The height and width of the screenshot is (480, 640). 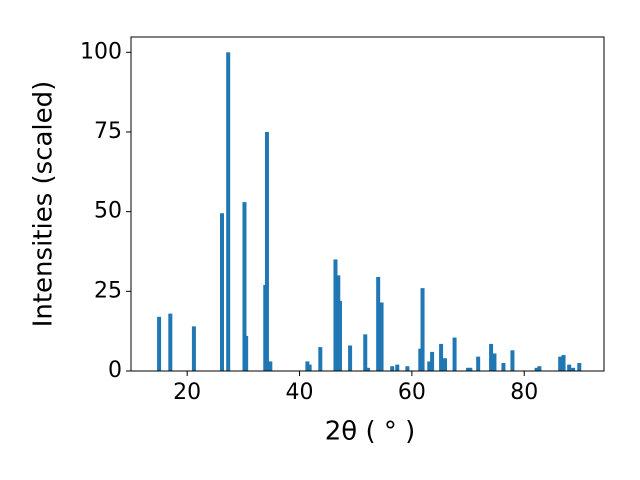 I want to click on y-axis-label: Intensities (scaled), so click(x=44, y=204).